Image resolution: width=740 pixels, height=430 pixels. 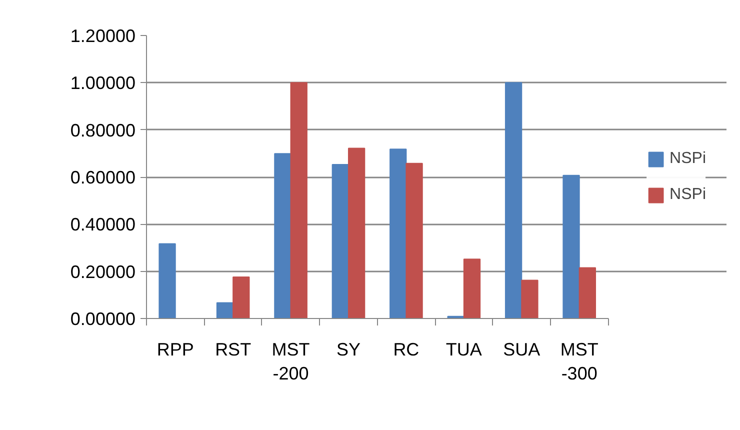 What do you see at coordinates (521, 350) in the screenshot?
I see `x-tick-label: SUA` at bounding box center [521, 350].